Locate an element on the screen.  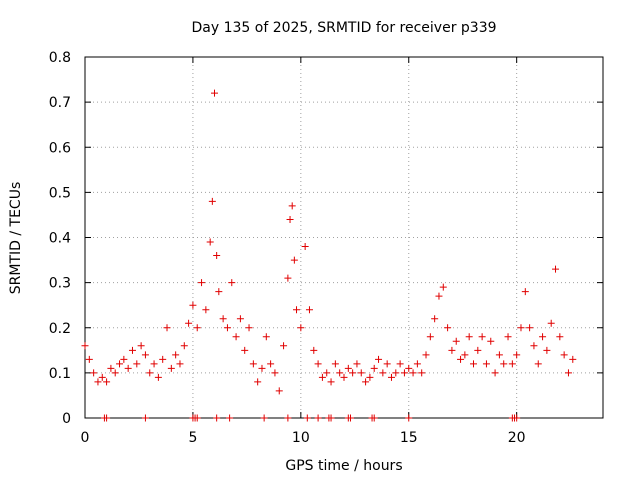
y-tick-label: 0.3 is located at coordinates (60, 284).